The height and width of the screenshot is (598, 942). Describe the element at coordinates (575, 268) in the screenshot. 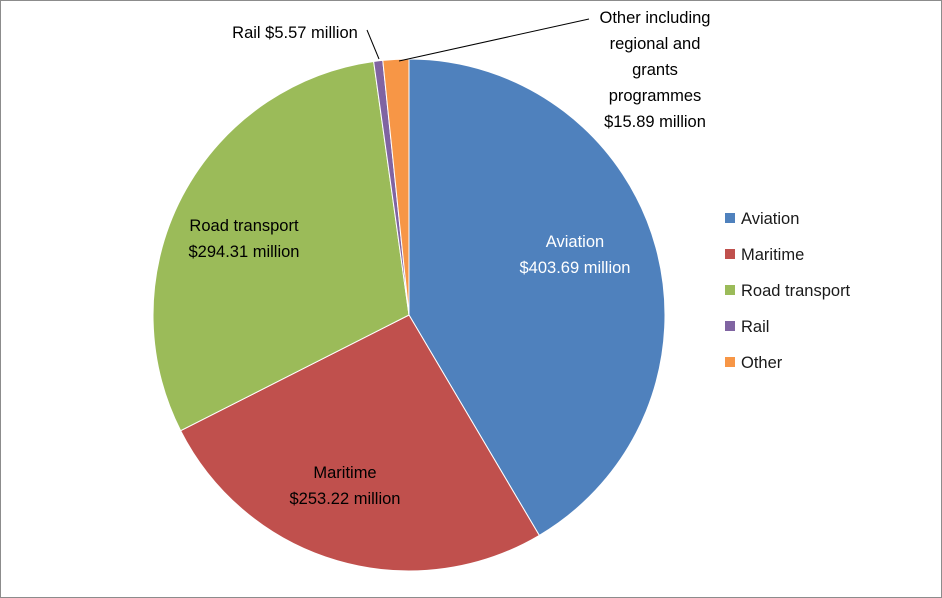

I see `data-label-line: $403.69 million` at that location.